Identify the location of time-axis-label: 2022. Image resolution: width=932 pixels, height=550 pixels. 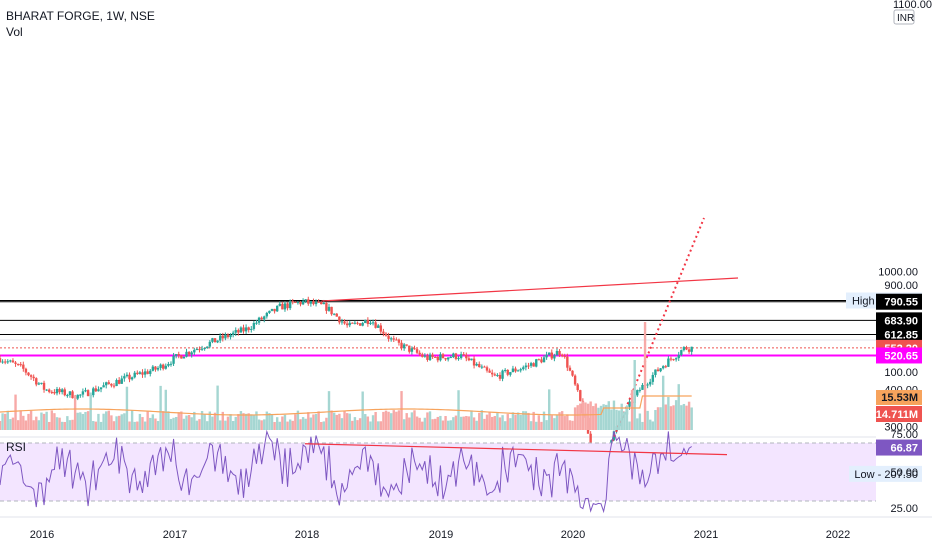
(838, 535).